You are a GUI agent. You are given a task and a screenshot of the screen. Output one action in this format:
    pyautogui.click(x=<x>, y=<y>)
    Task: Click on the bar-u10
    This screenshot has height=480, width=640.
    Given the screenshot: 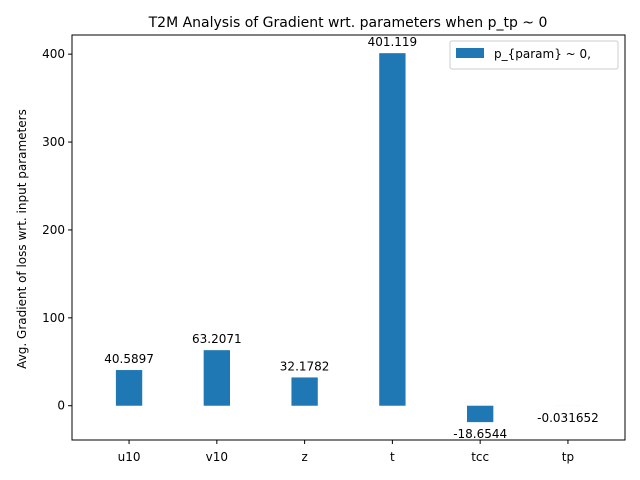 What is the action you would take?
    pyautogui.click(x=129, y=388)
    